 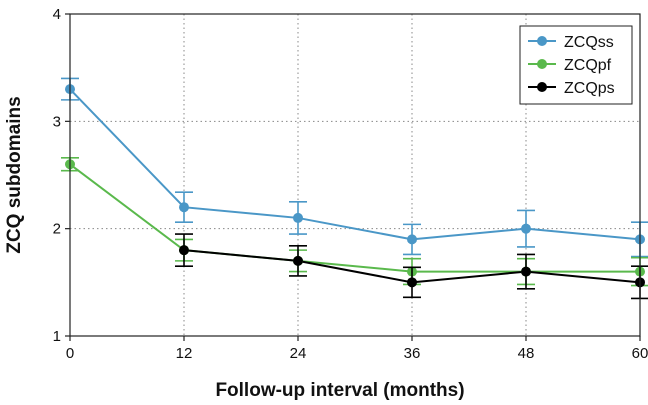 What do you see at coordinates (589, 42) in the screenshot?
I see `legend-label: ZCQss` at bounding box center [589, 42].